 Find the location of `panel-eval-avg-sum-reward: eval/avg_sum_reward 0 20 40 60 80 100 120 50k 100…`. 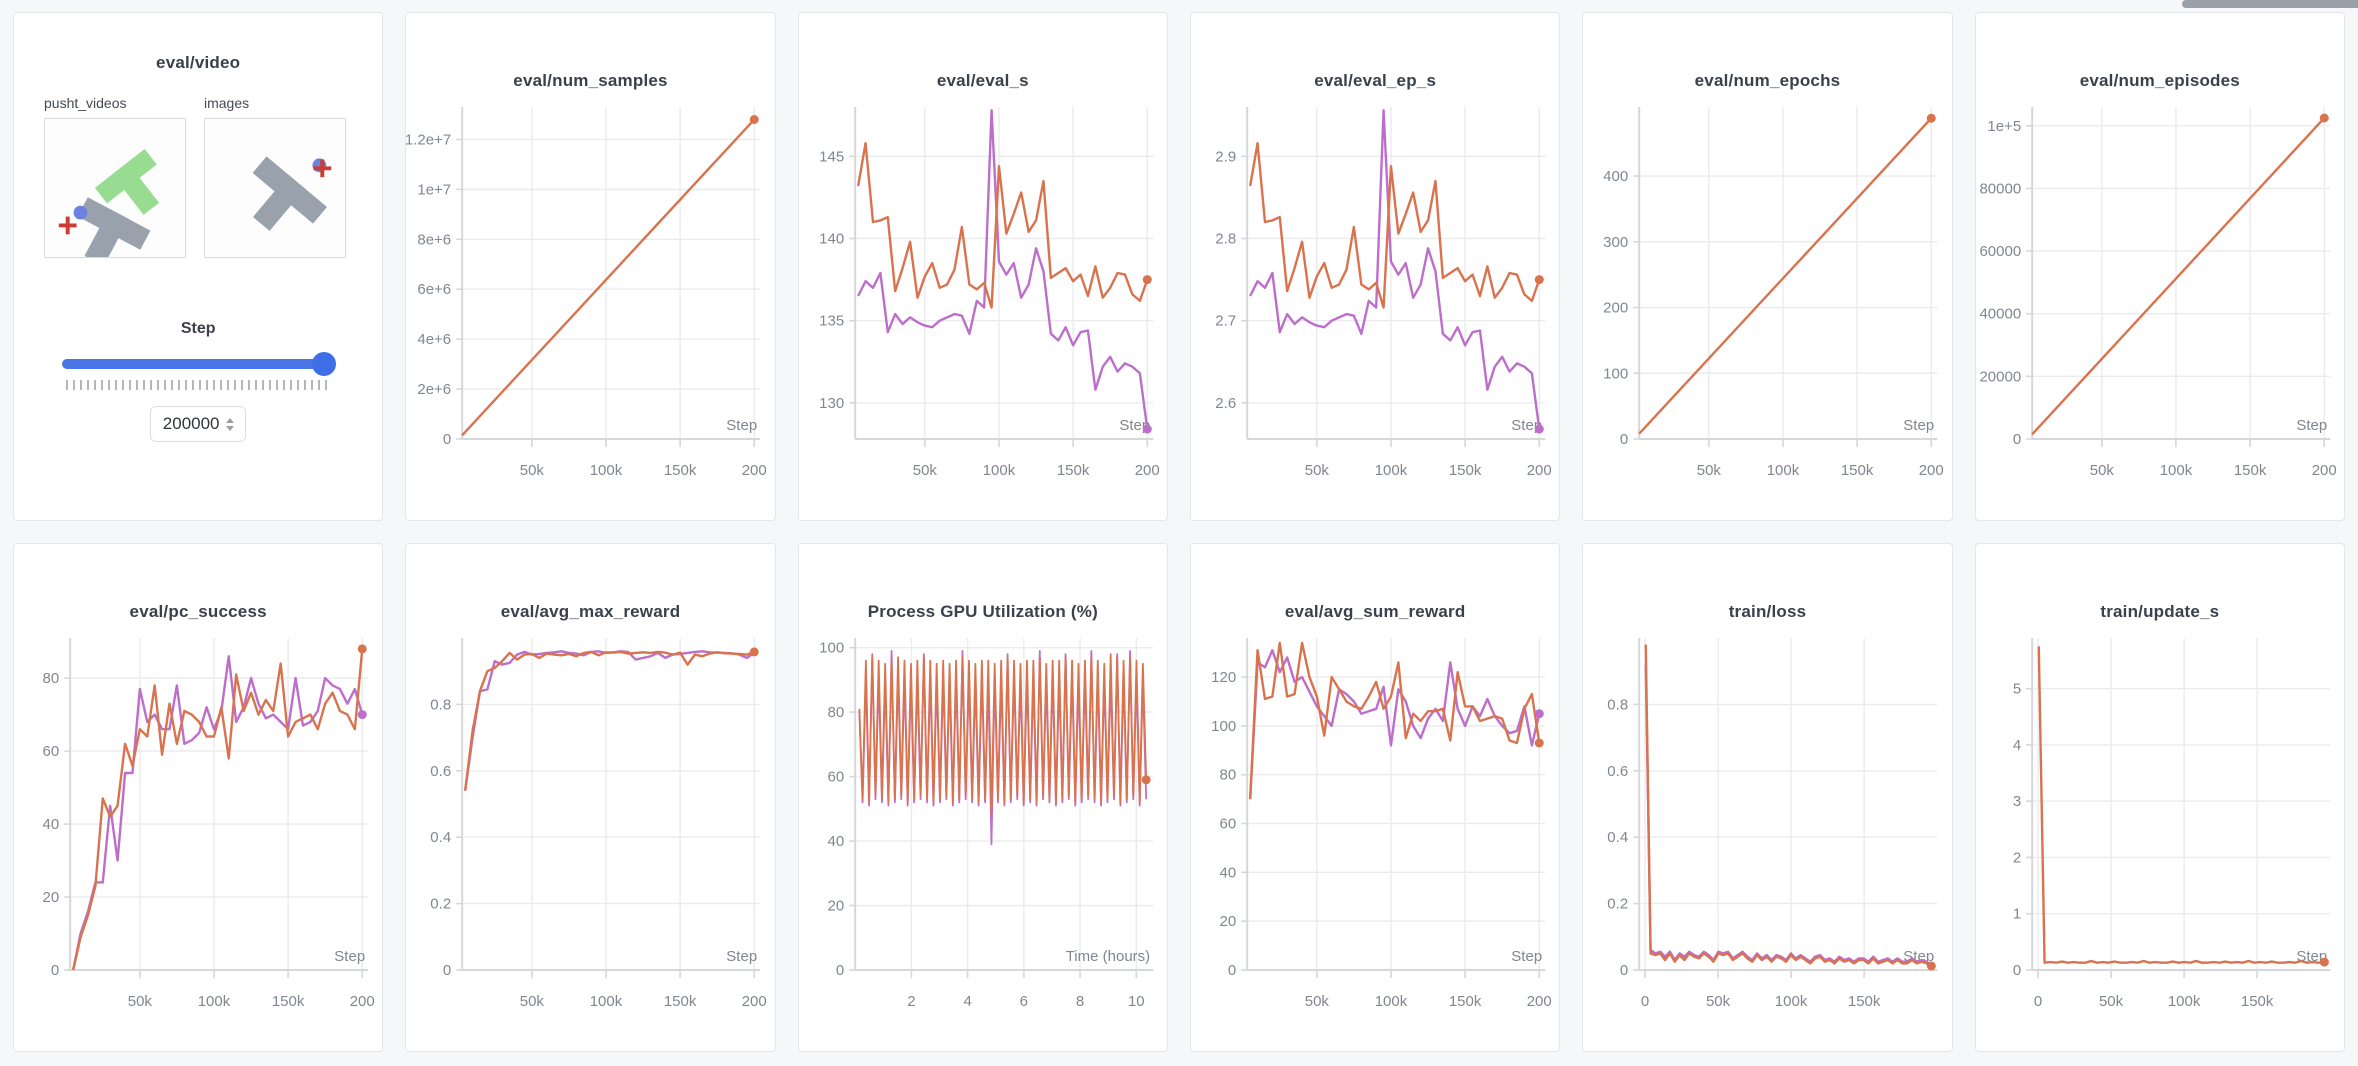

panel-eval-avg-sum-reward: eval/avg_sum_reward 0 20 40 60 80 100 120 50k 100… is located at coordinates (1375, 797).